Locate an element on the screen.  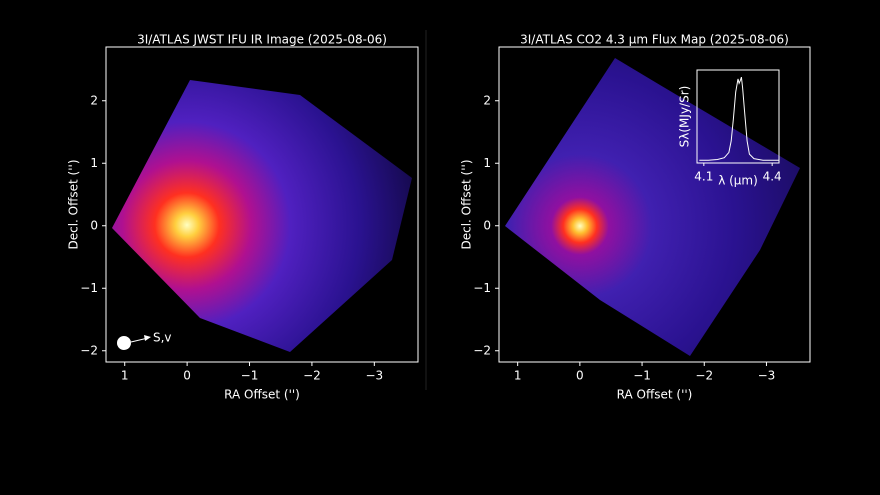
y-axis-label: Sλ(MJy/Sr) is located at coordinates (685, 117).